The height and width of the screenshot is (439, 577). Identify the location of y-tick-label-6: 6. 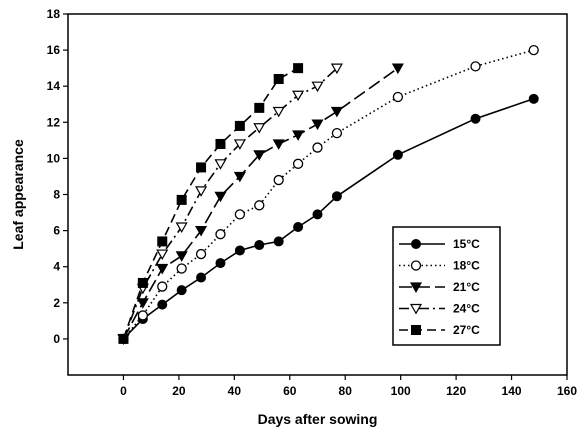
(56, 231).